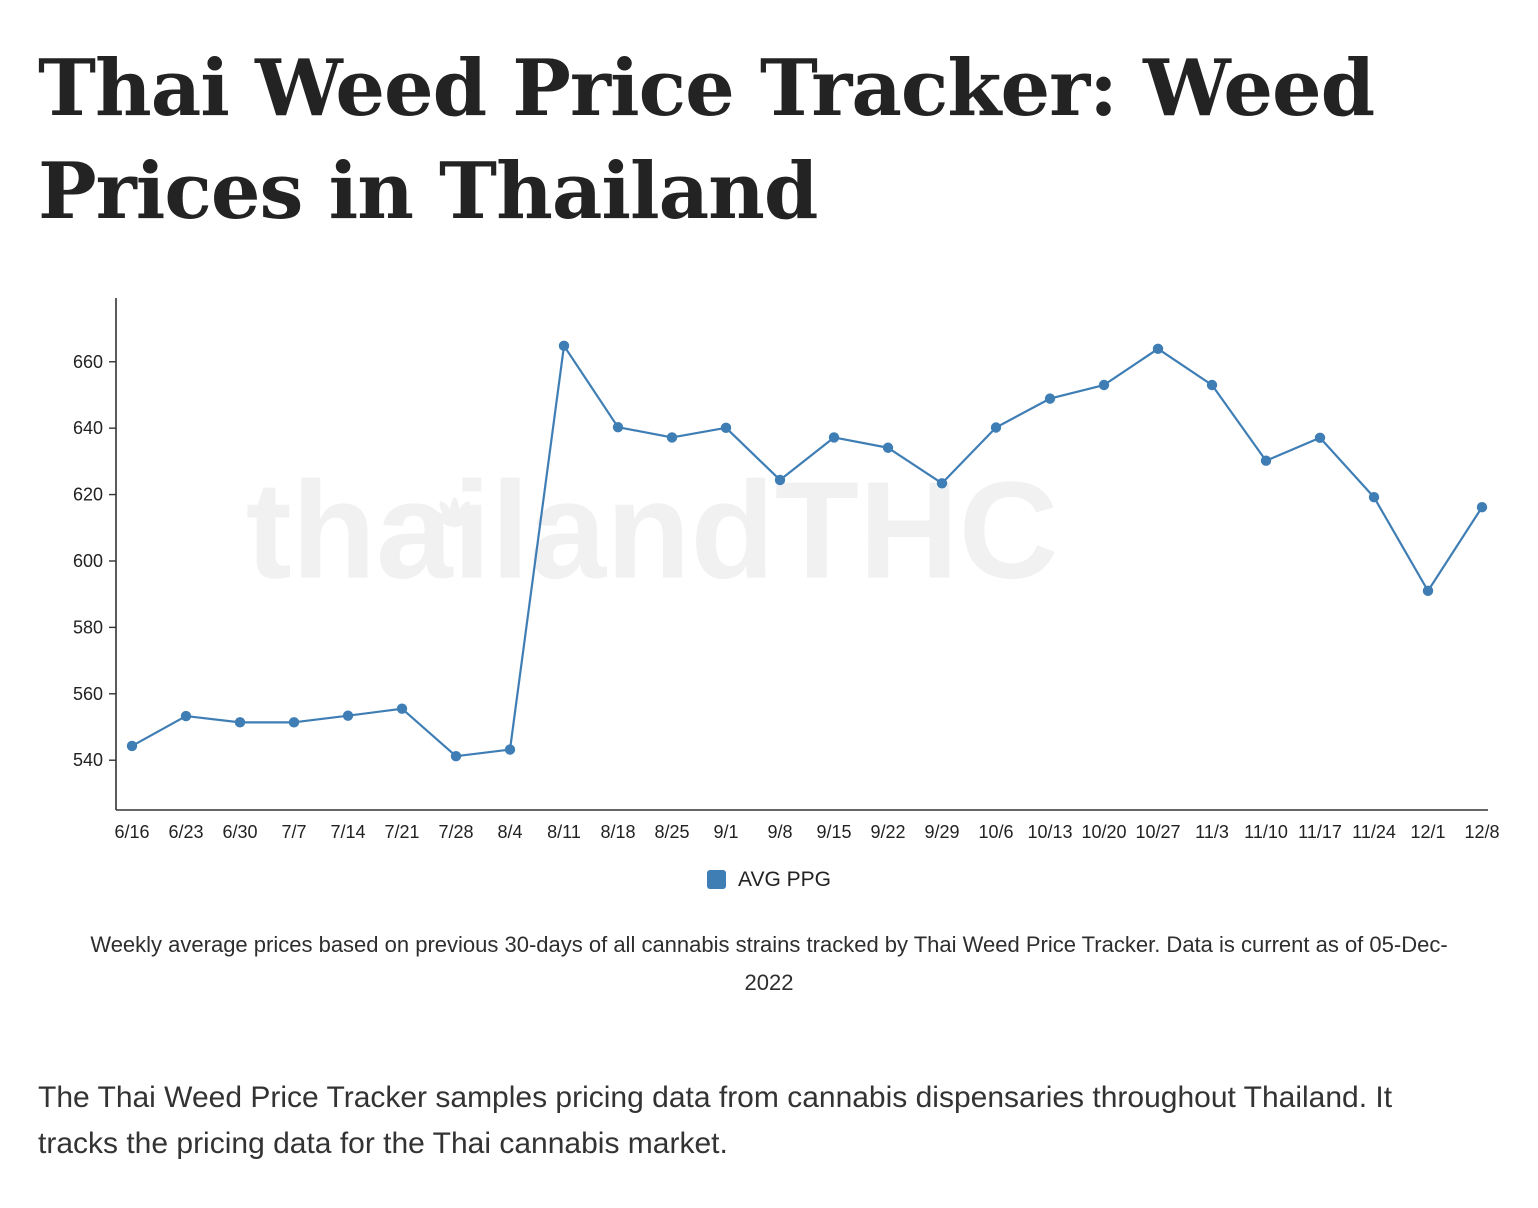  Describe the element at coordinates (455, 832) in the screenshot. I see `svg-text: 7/28` at that location.